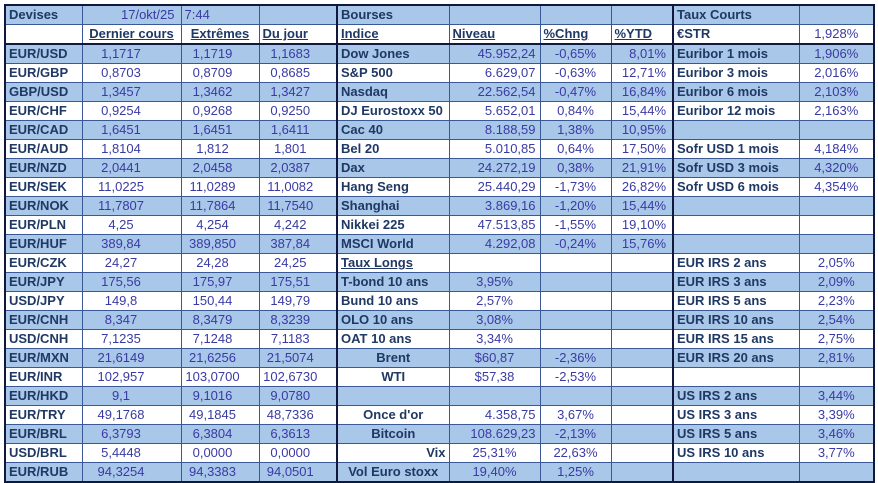  What do you see at coordinates (43, 339) in the screenshot?
I see `currency-pair-label: USD/CNH` at bounding box center [43, 339].